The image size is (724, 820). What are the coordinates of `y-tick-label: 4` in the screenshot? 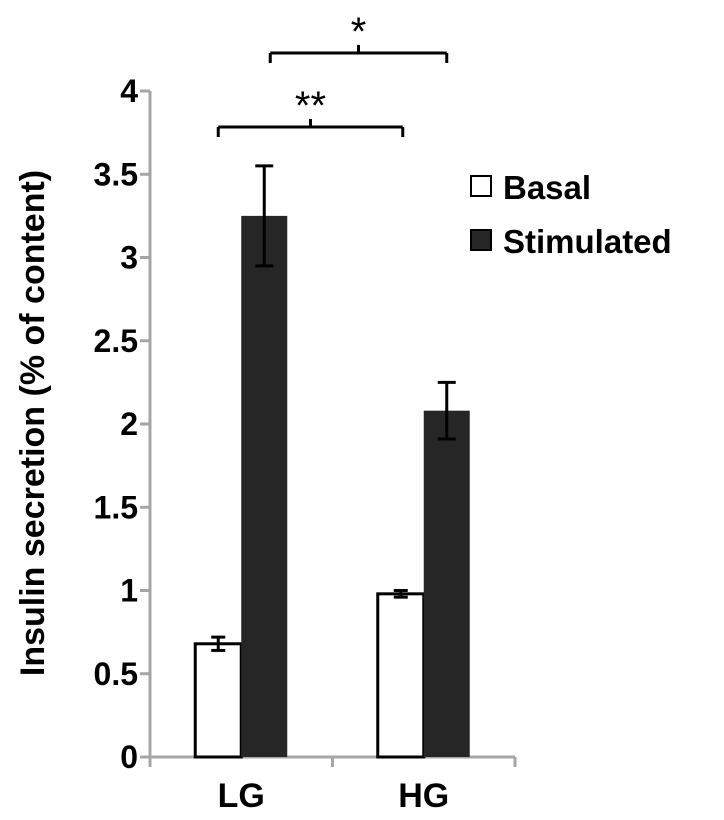 It's located at (129, 91).